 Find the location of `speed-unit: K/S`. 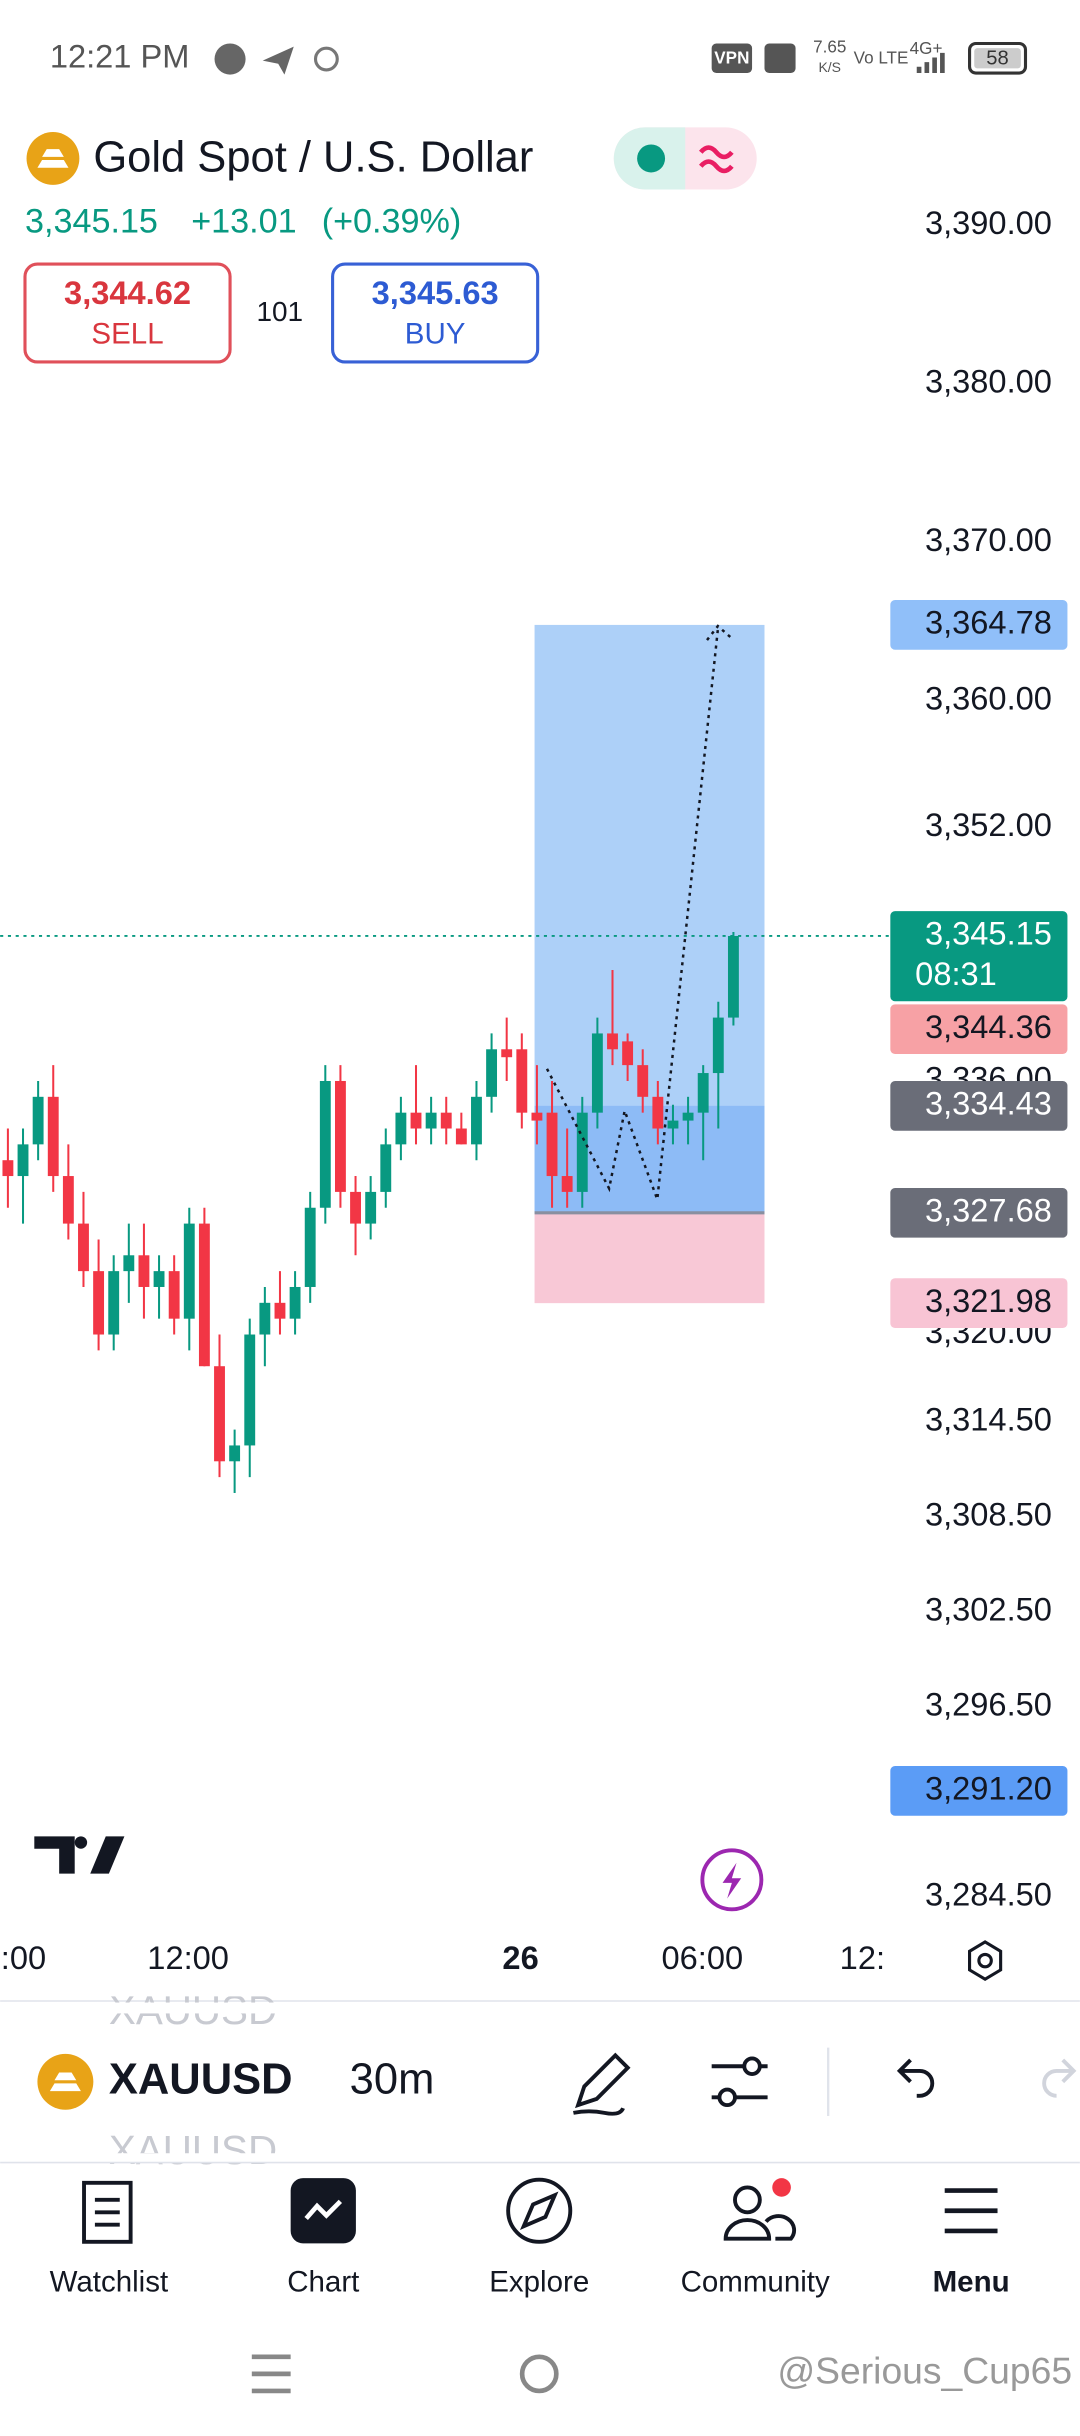

speed-unit: K/S is located at coordinates (829, 67).